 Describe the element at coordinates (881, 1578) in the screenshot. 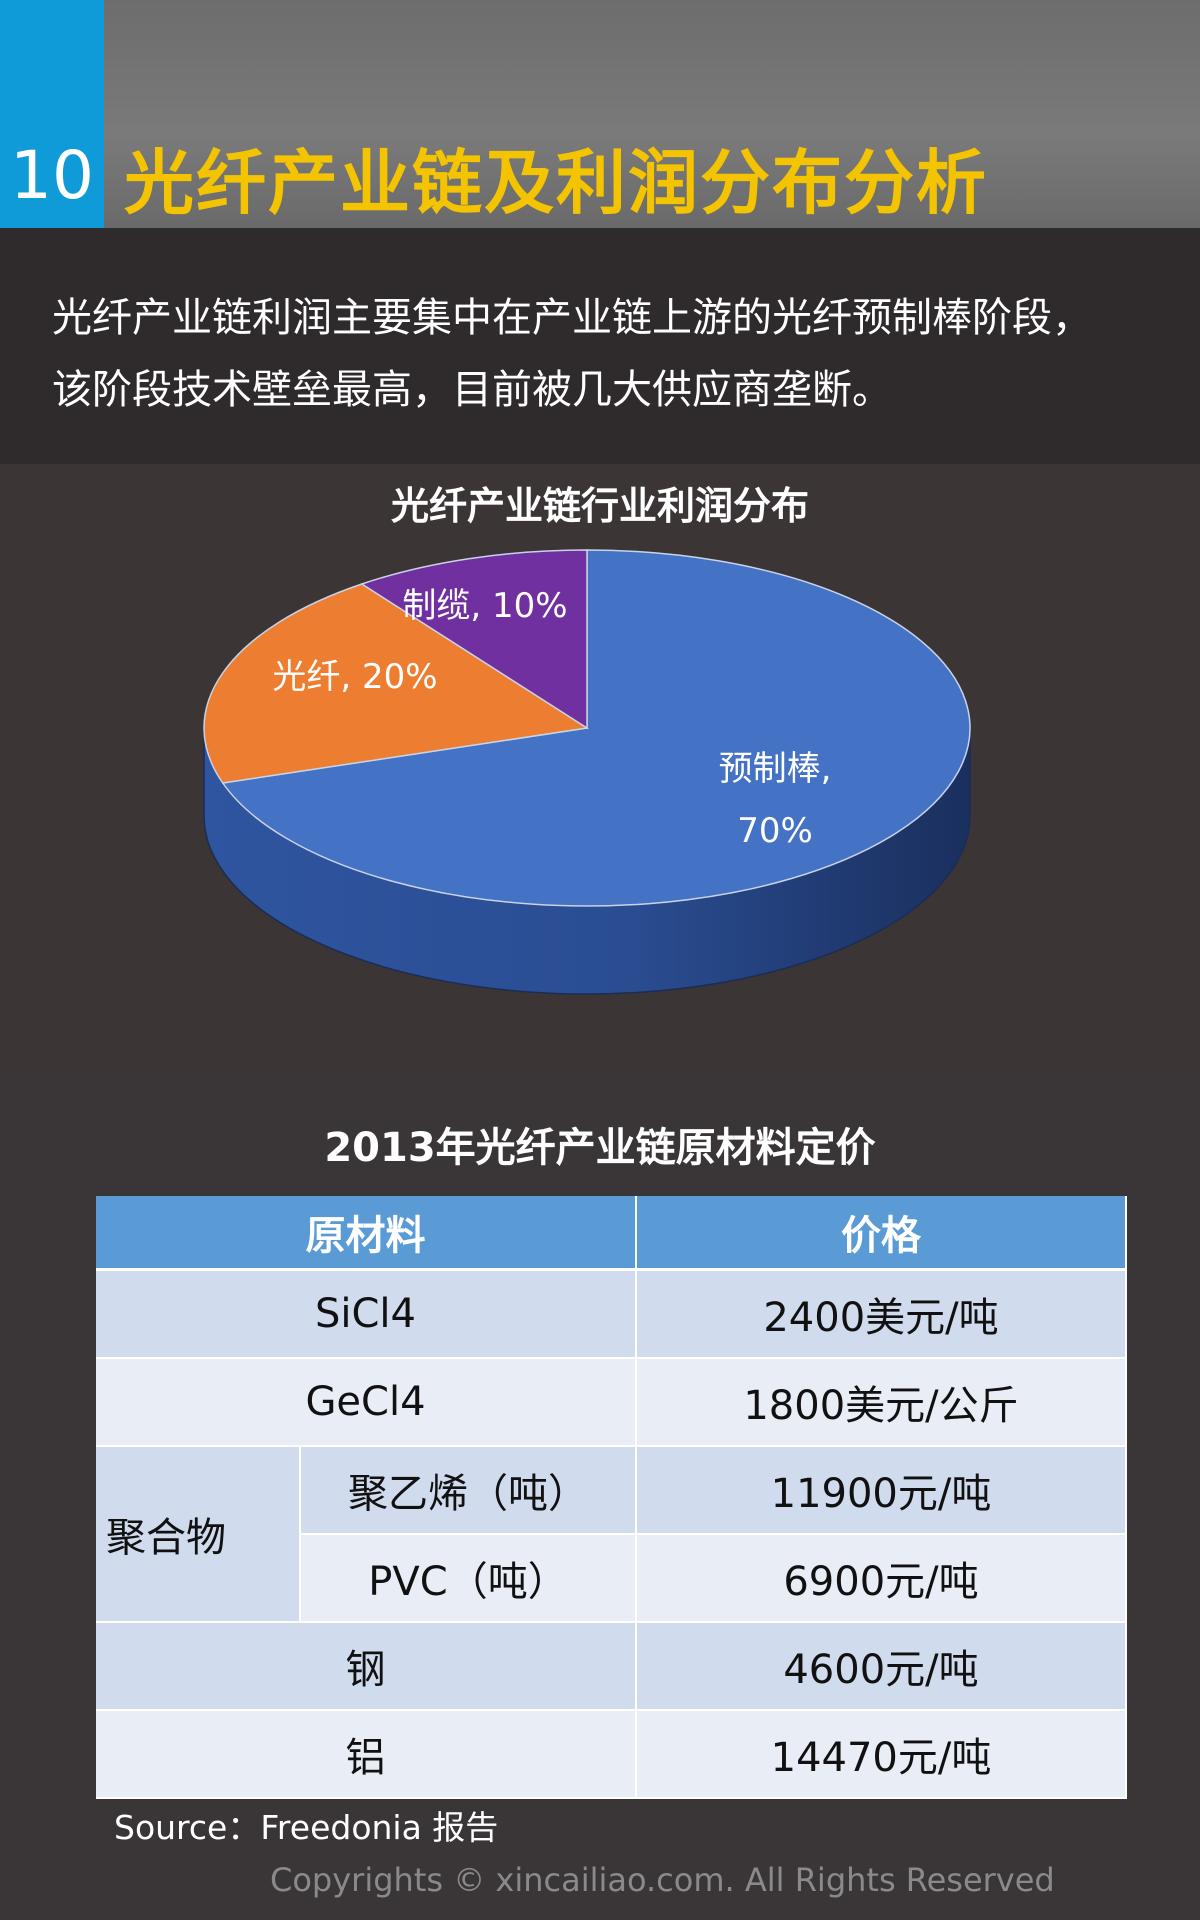

I see `price-cell: 6900元/吨` at that location.